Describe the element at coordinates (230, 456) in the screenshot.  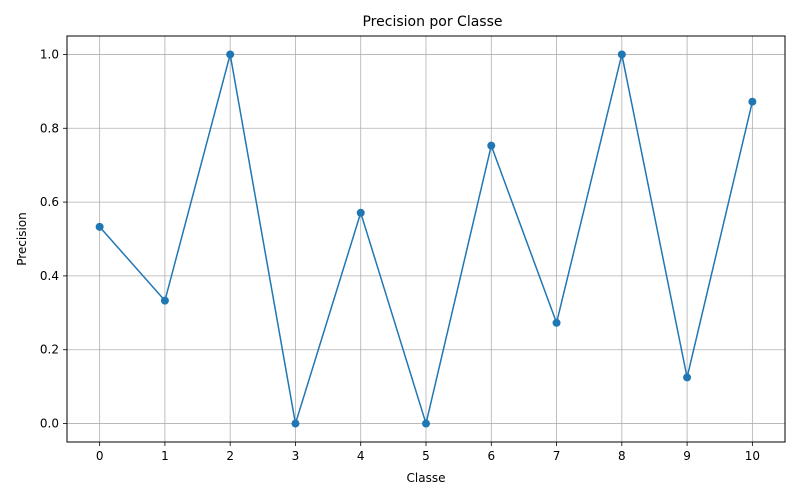
I see `x-tick-label: 2` at that location.